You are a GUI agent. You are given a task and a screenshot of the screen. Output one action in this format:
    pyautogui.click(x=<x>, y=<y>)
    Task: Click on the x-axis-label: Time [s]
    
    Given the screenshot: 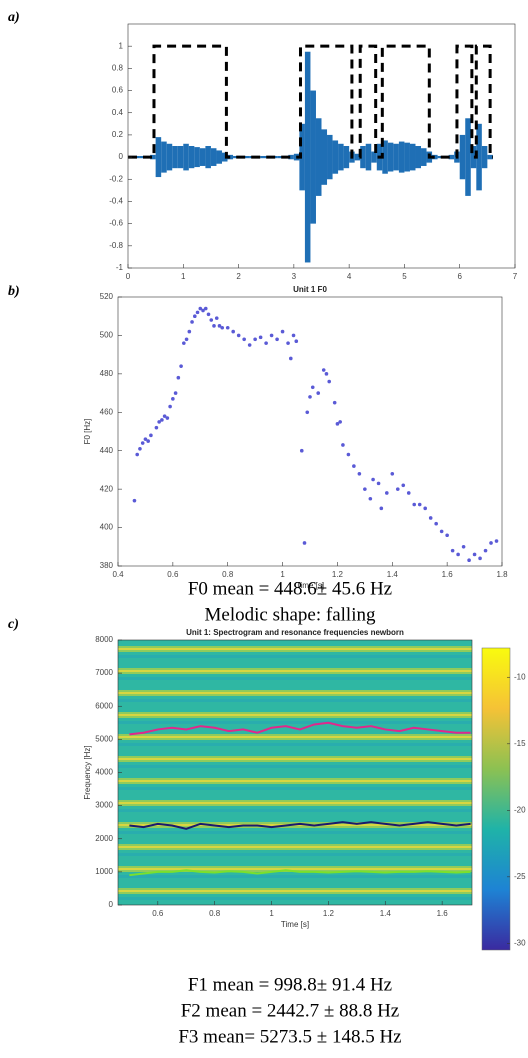 What is the action you would take?
    pyautogui.click(x=295, y=924)
    